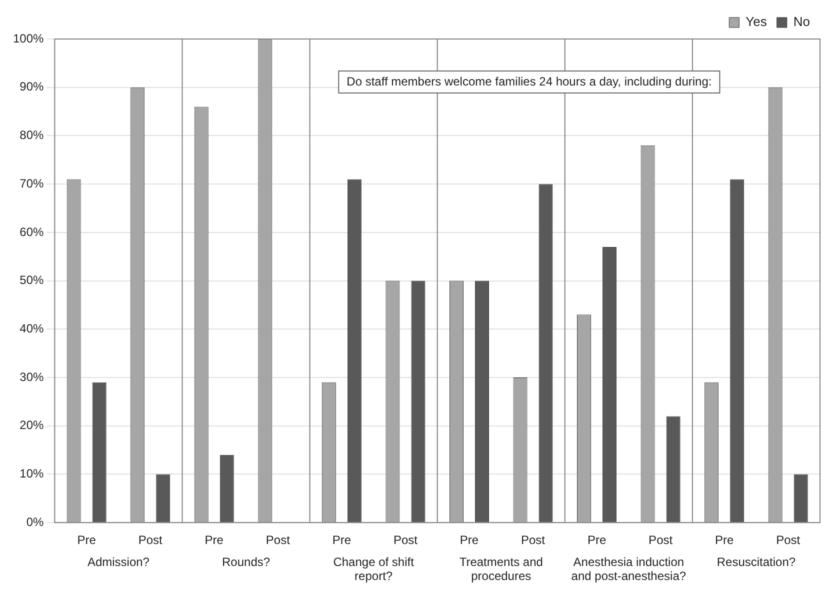 This screenshot has width=830, height=601. I want to click on text: Treatments and procedures, so click(501, 568).